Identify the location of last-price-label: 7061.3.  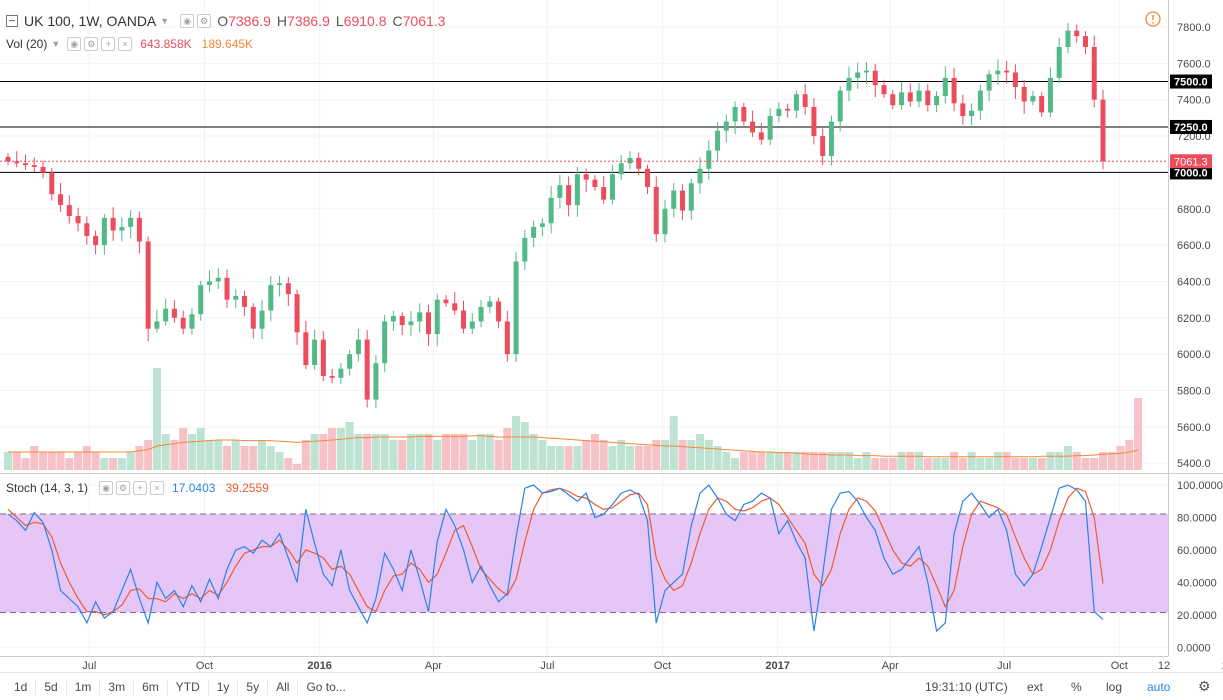
(1191, 162).